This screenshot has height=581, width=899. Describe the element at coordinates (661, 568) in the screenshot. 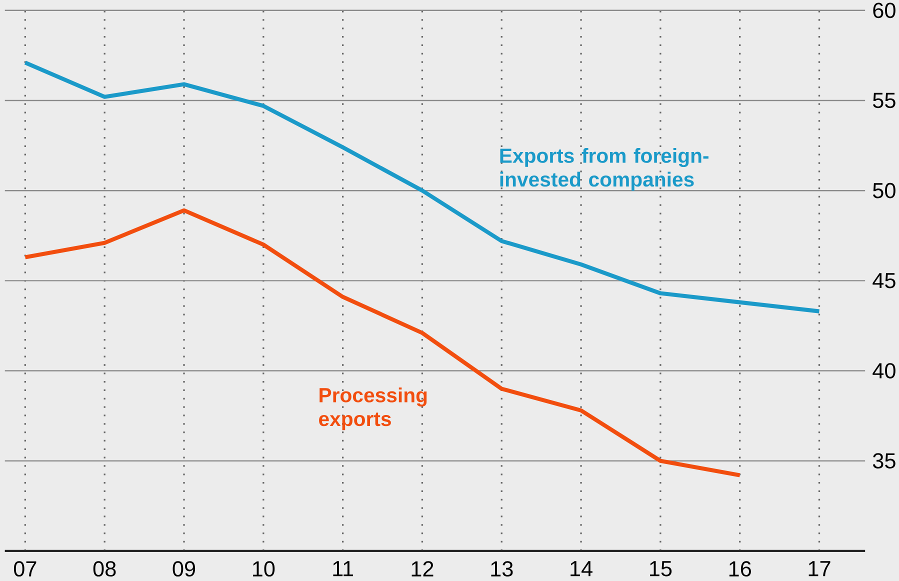

I see `x-tick-label: 15` at that location.